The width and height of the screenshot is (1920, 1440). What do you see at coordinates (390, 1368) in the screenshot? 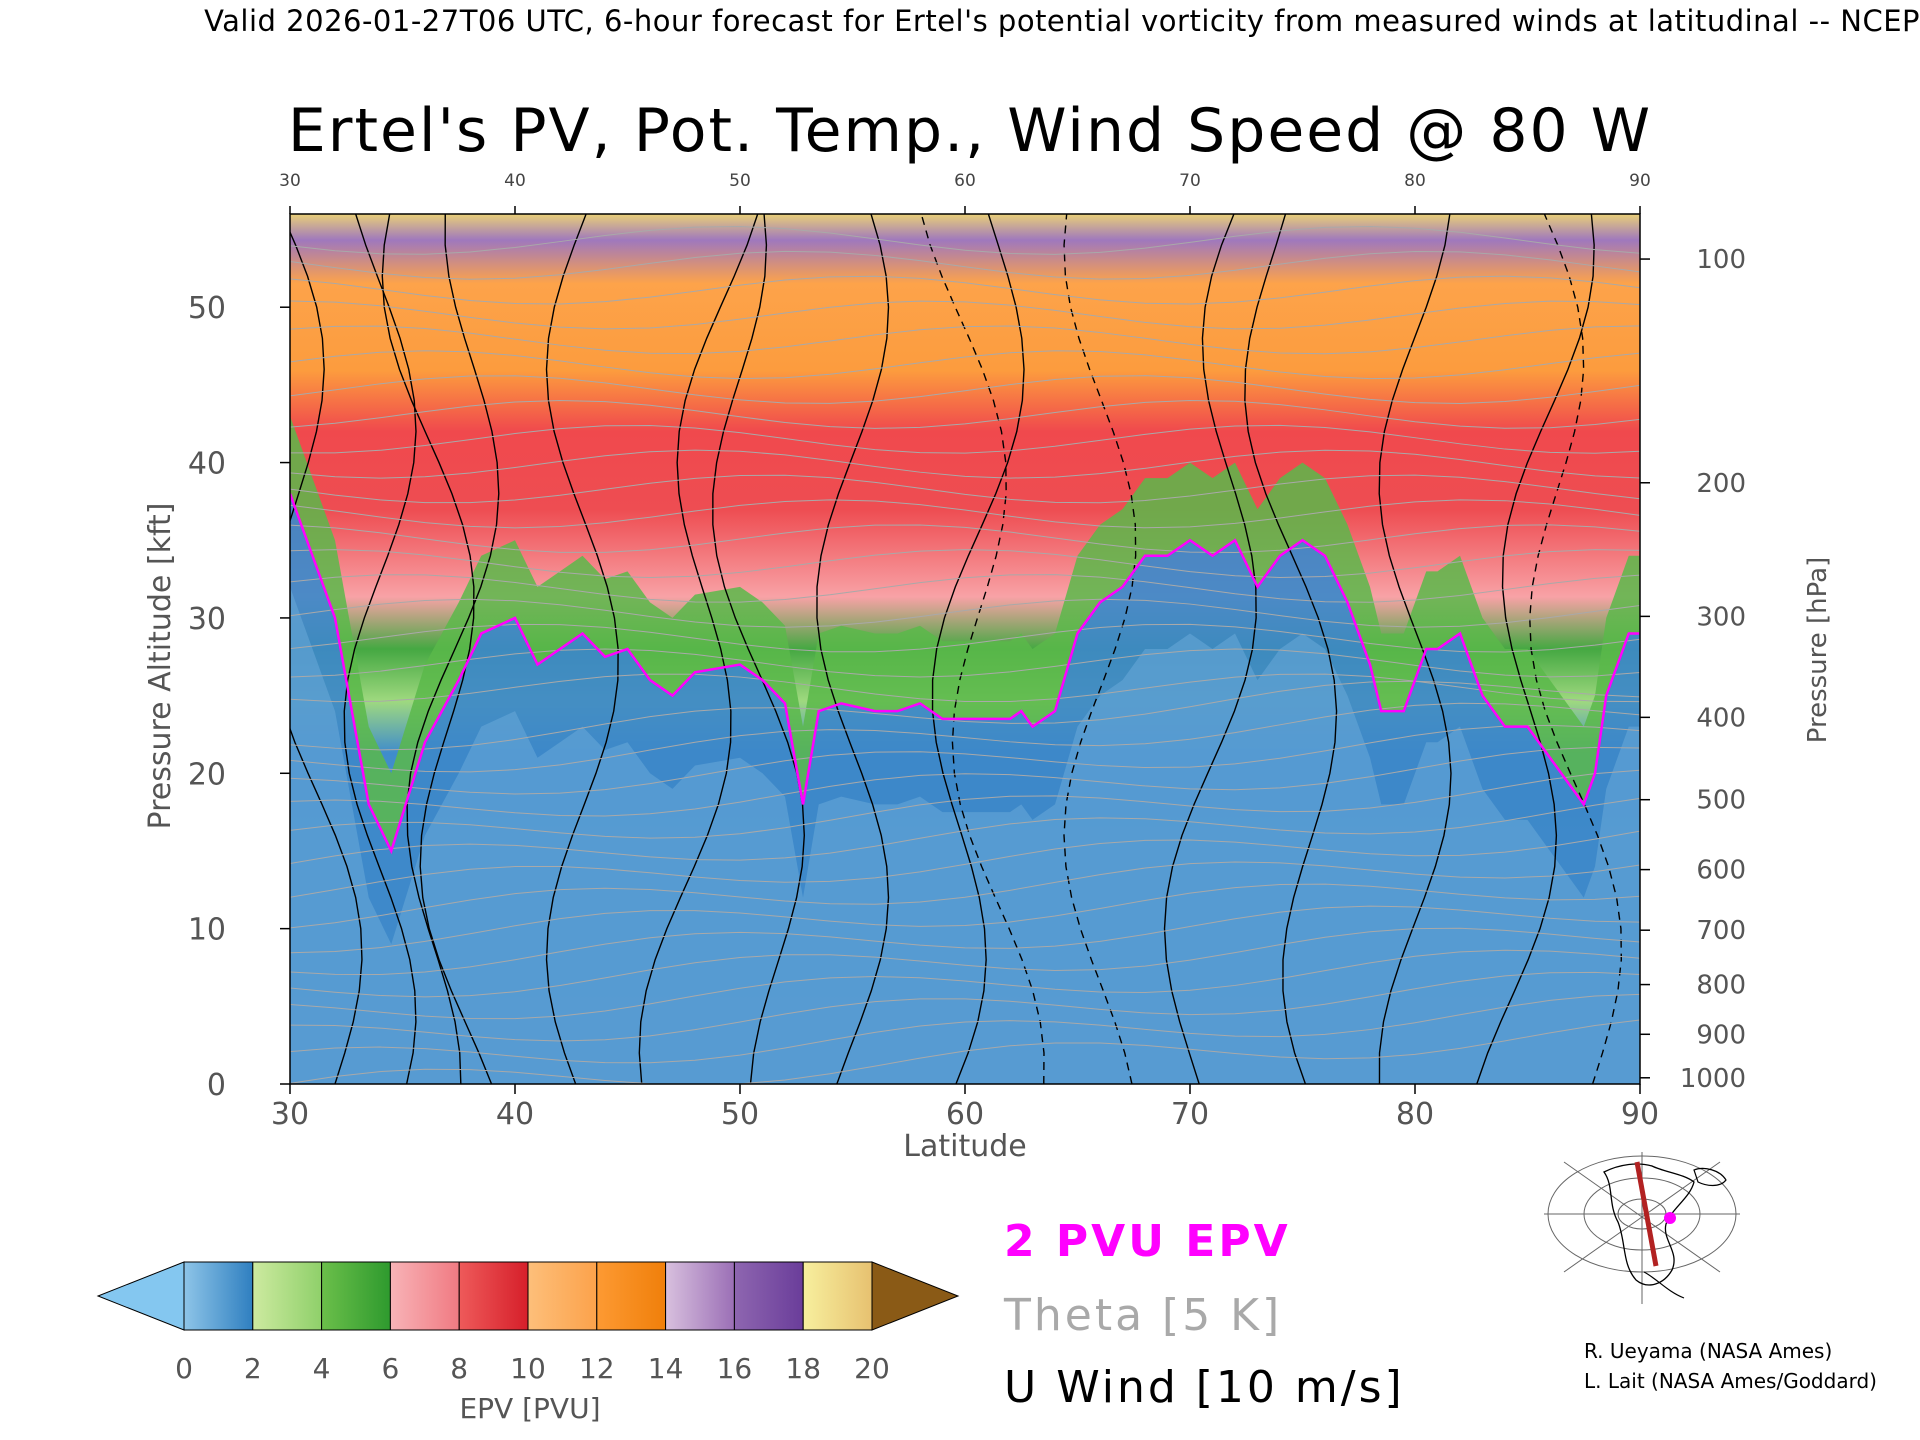
I see `colorbar-tick-label: 6` at bounding box center [390, 1368].